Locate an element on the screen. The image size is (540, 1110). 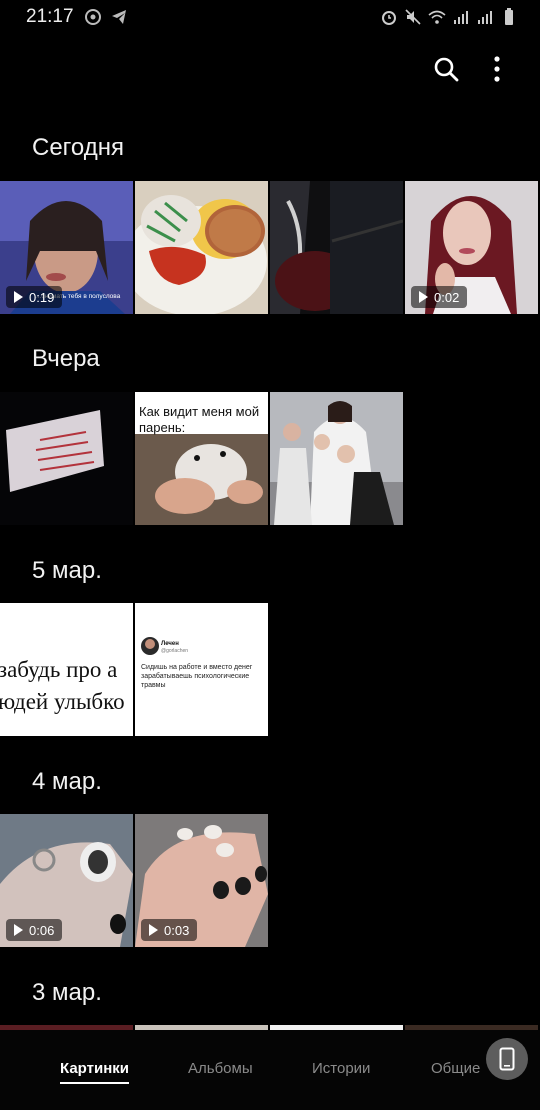
media-thumbnail: 0:03 is located at coordinates (201, 880).